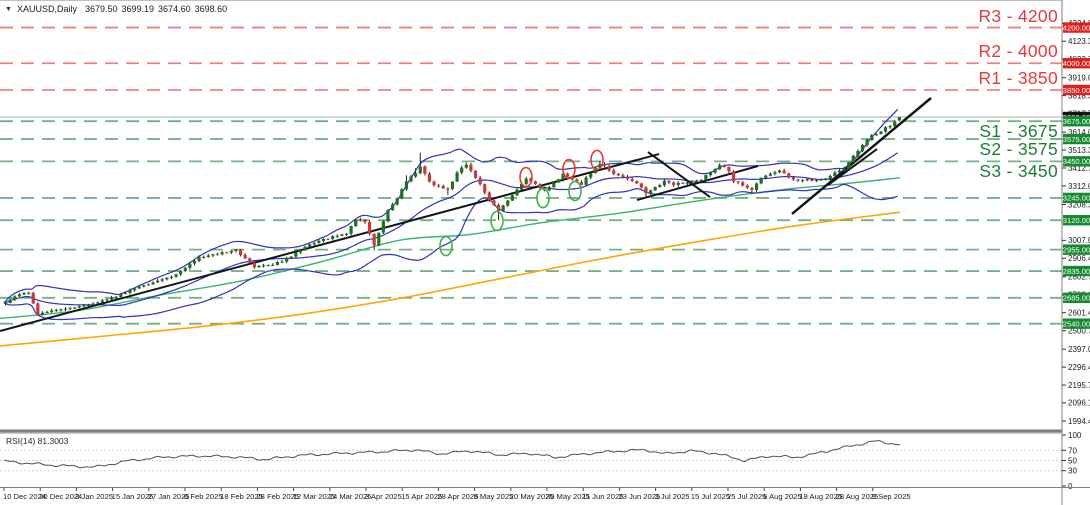  Describe the element at coordinates (94, 496) in the screenshot. I see `svg-text: 3 Jan 2025` at that location.